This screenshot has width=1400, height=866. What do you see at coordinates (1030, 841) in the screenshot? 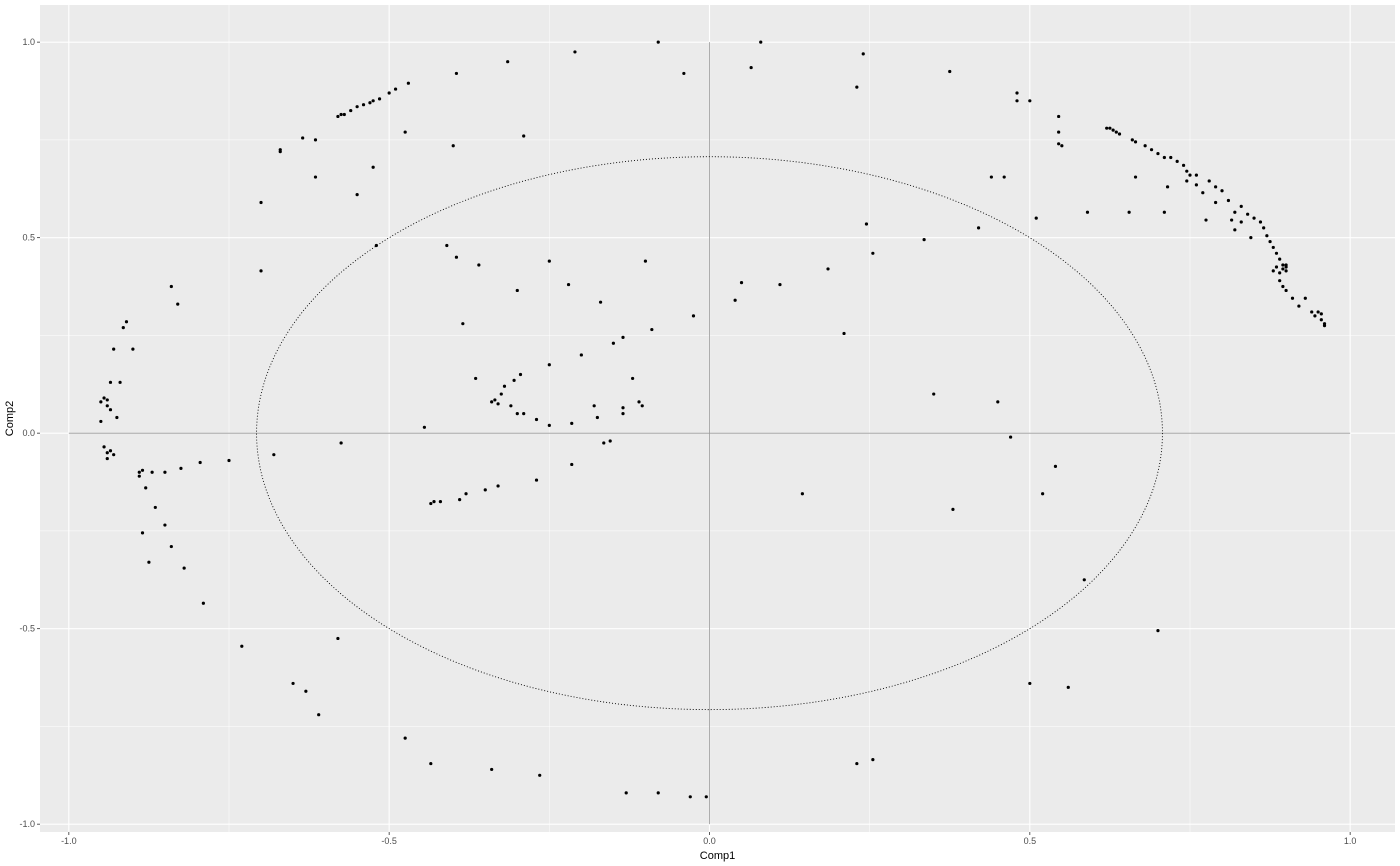
I see `x-tick-label: 0.5` at bounding box center [1030, 841].